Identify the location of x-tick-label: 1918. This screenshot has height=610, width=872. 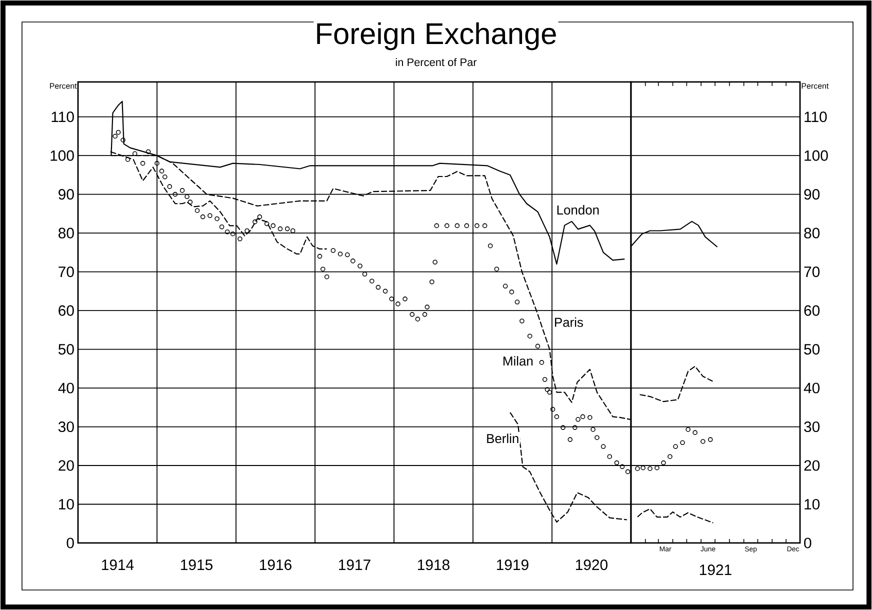
(434, 565).